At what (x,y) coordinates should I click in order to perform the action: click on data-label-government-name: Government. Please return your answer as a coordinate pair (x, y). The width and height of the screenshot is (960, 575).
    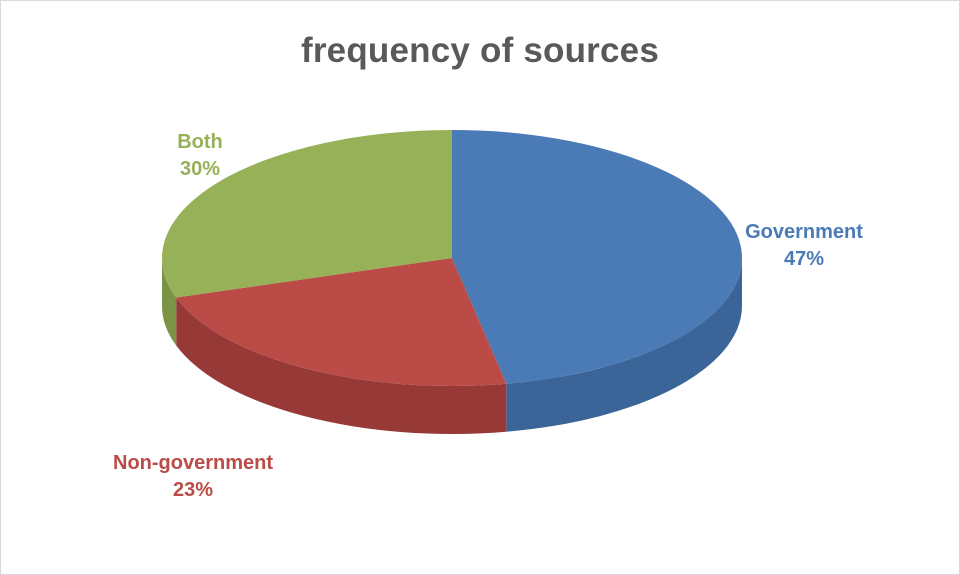
    Looking at the image, I should click on (804, 232).